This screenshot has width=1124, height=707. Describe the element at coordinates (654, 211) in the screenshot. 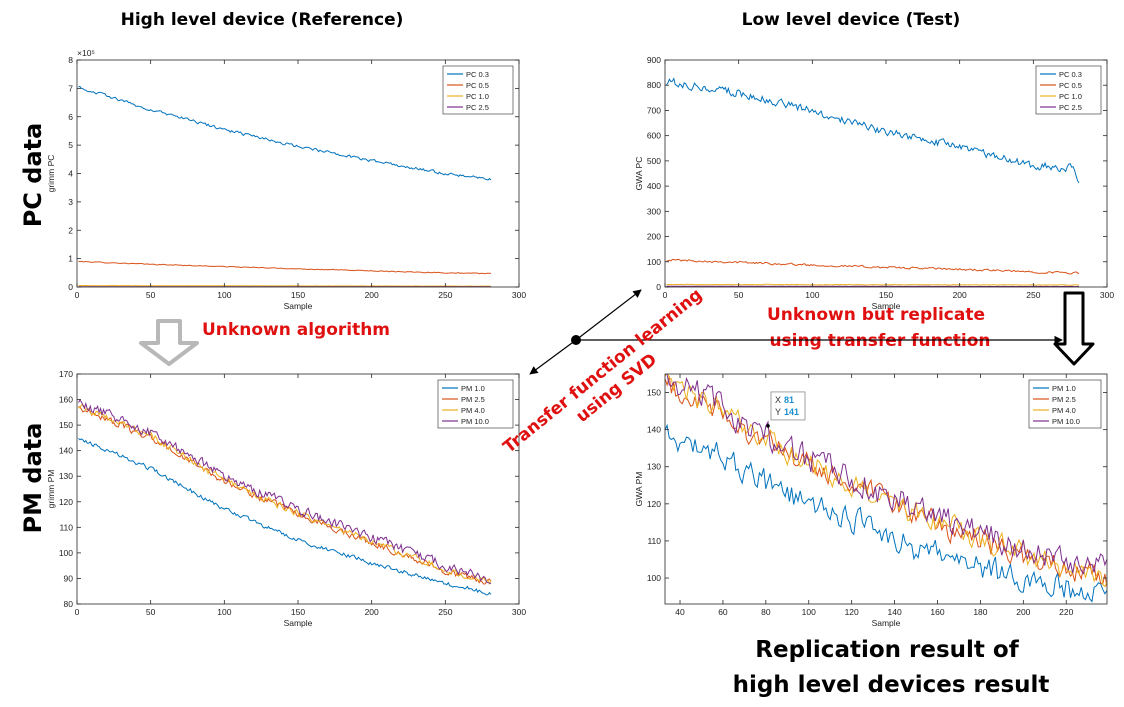

I see `y-tick-label: 300` at that location.